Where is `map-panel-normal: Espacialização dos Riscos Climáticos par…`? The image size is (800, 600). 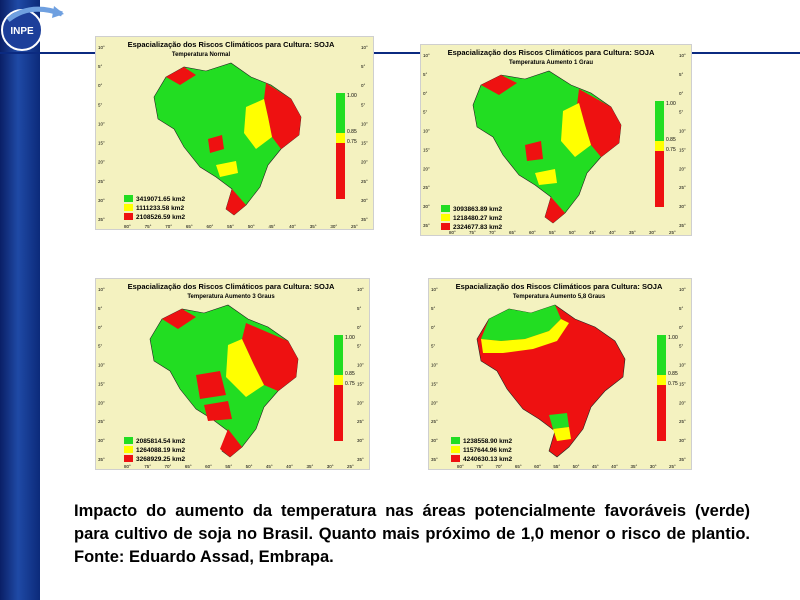 map-panel-normal: Espacialização dos Riscos Climáticos par… is located at coordinates (234, 133).